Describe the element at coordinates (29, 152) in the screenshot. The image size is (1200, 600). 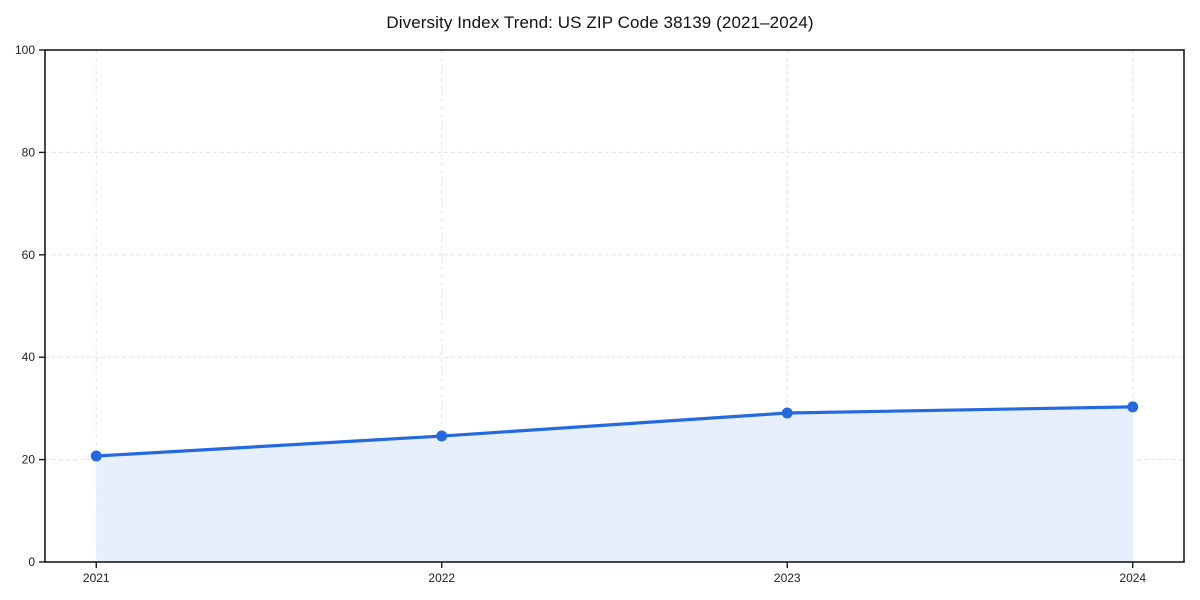
I see `y-axis-tick-label: 80` at that location.